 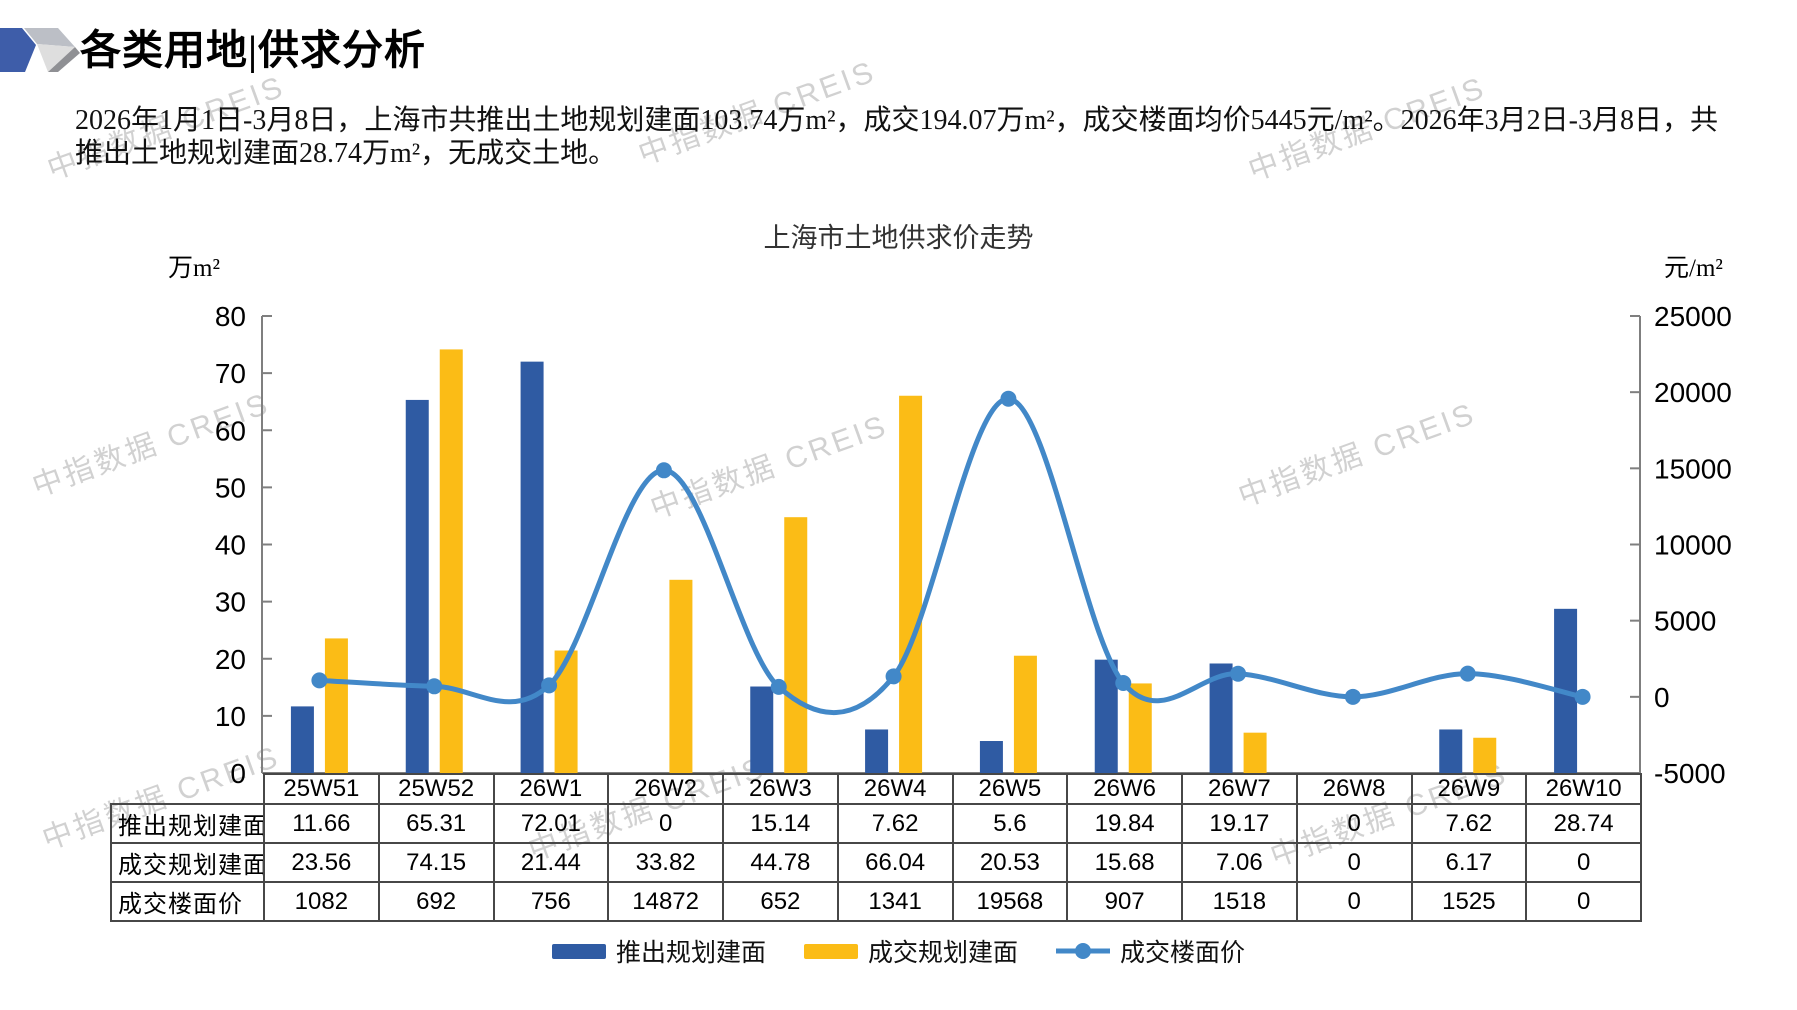 What do you see at coordinates (1010, 901) in the screenshot?
I see `table-cell-floor-price-26W5: 19568` at bounding box center [1010, 901].